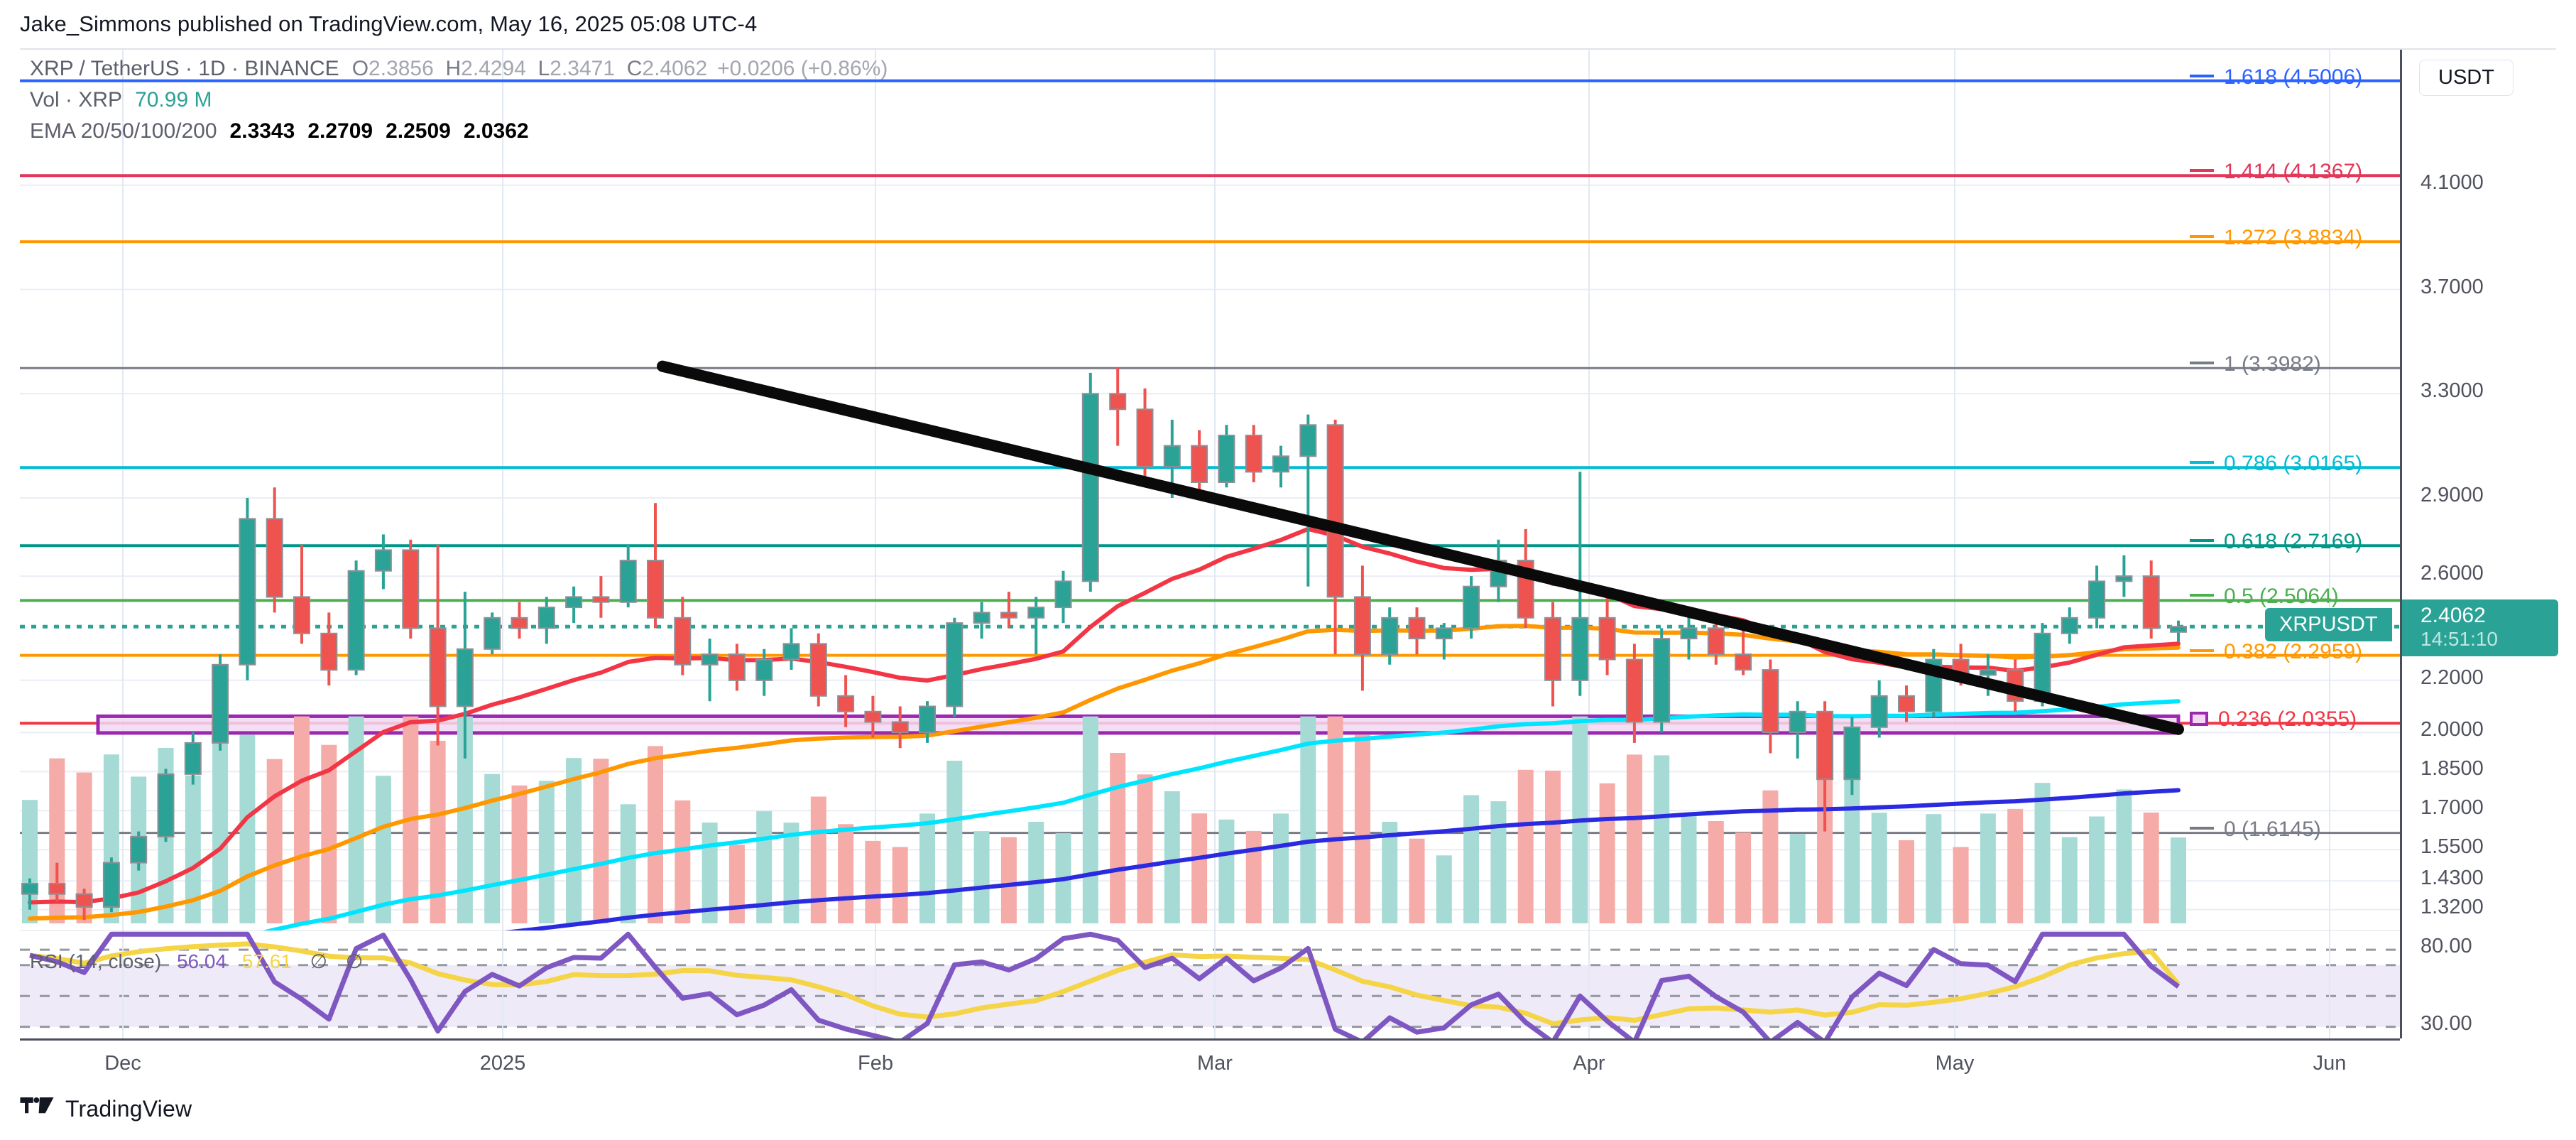  I want to click on time-axis-tick: Dec, so click(122, 1063).